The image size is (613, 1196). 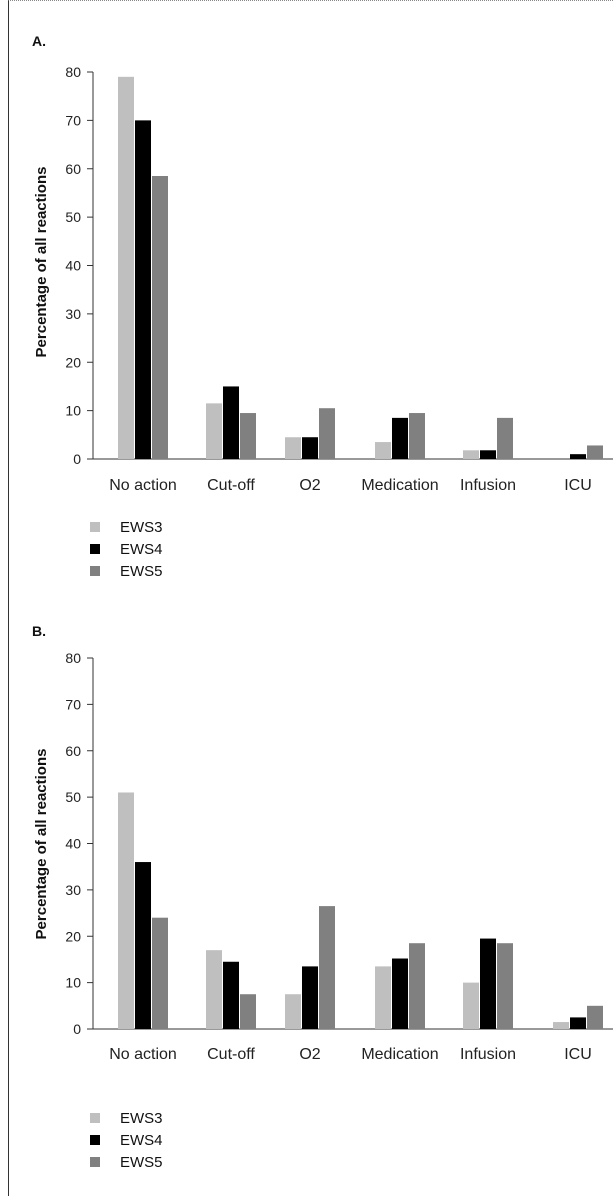 What do you see at coordinates (561, 1025) in the screenshot?
I see `bar-ews3-icu` at bounding box center [561, 1025].